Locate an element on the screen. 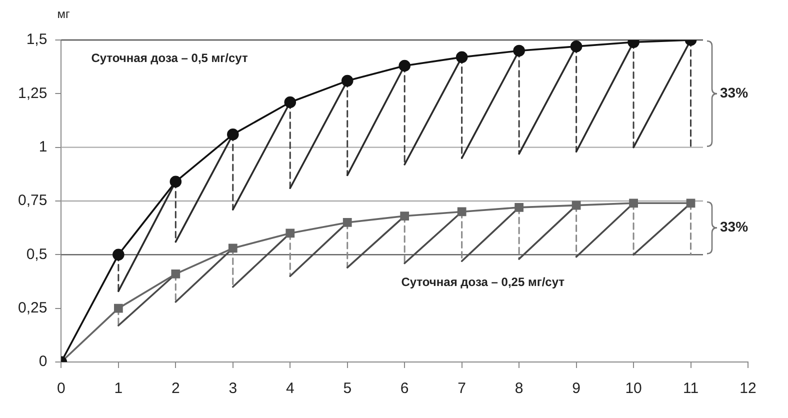 The image size is (788, 418). x-tick-label: 5 is located at coordinates (347, 389).